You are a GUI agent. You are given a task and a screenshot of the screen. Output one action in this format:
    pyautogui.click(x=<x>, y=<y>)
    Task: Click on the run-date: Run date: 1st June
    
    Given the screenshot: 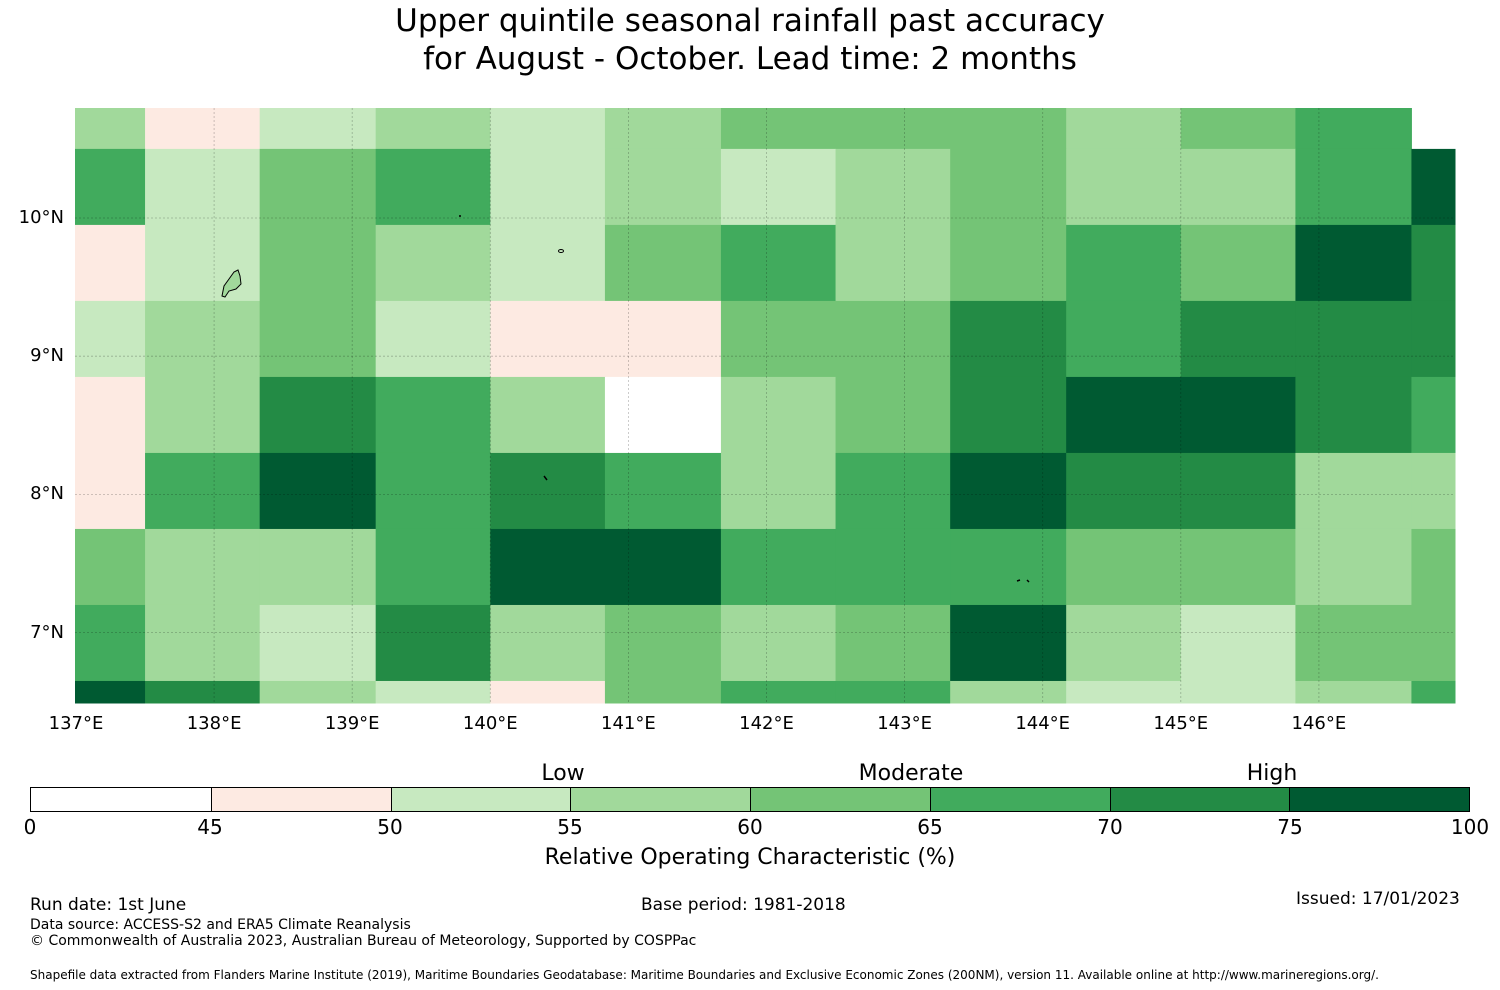 What is the action you would take?
    pyautogui.click(x=108, y=905)
    